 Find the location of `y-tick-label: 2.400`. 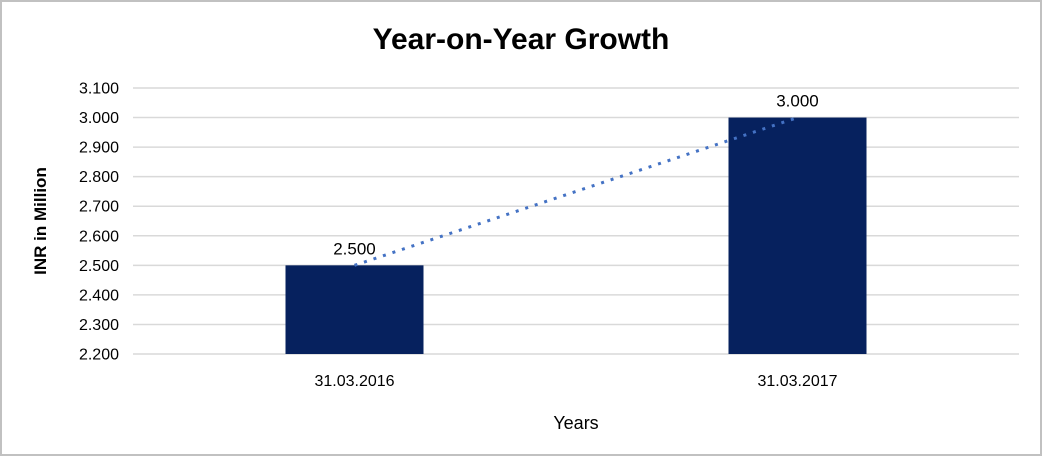

y-tick-label: 2.400 is located at coordinates (99, 295).